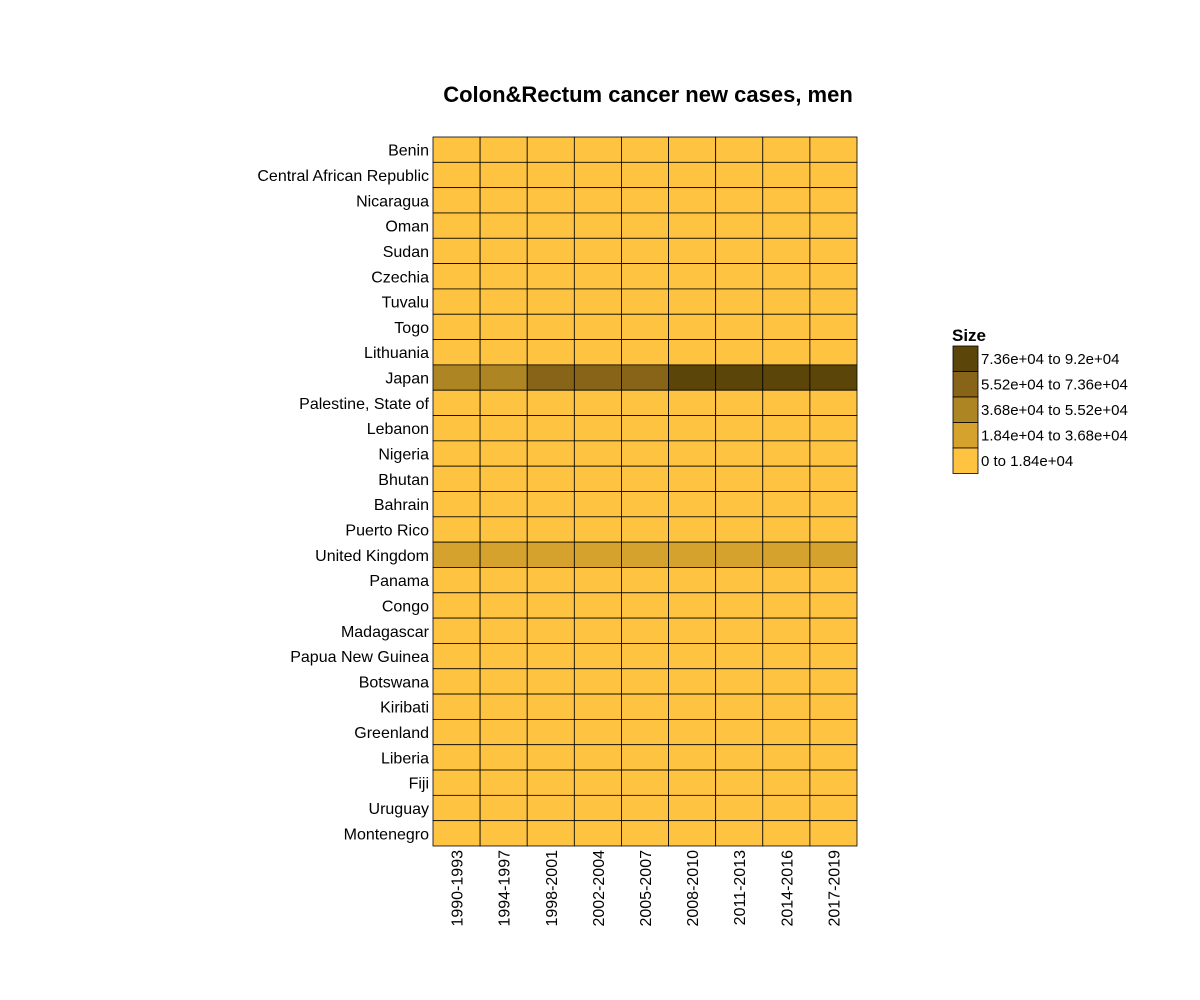 The width and height of the screenshot is (1200, 1000). What do you see at coordinates (359, 657) in the screenshot?
I see `y-tick-label: Papua New Guinea` at bounding box center [359, 657].